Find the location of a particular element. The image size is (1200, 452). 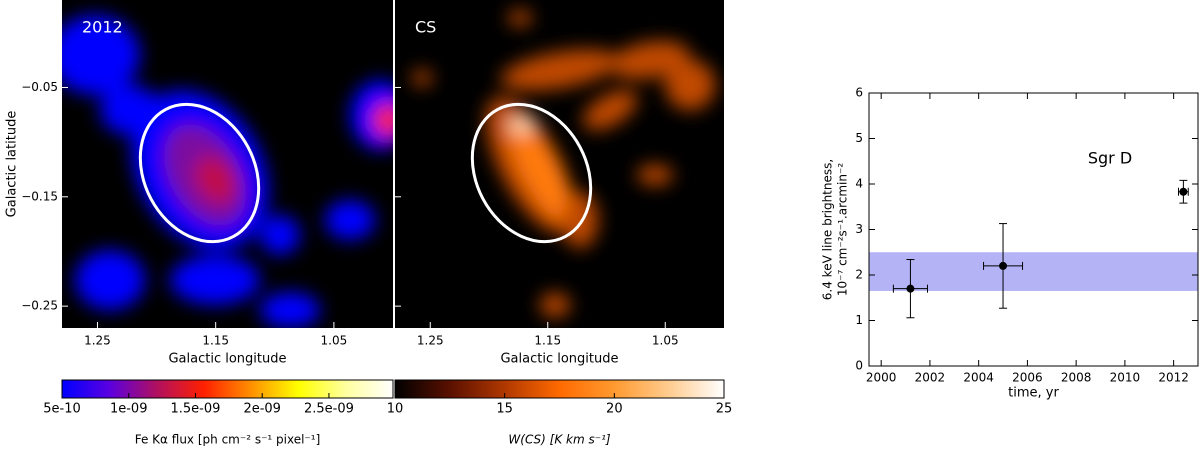

y-tick-label: 3 is located at coordinates (859, 229).